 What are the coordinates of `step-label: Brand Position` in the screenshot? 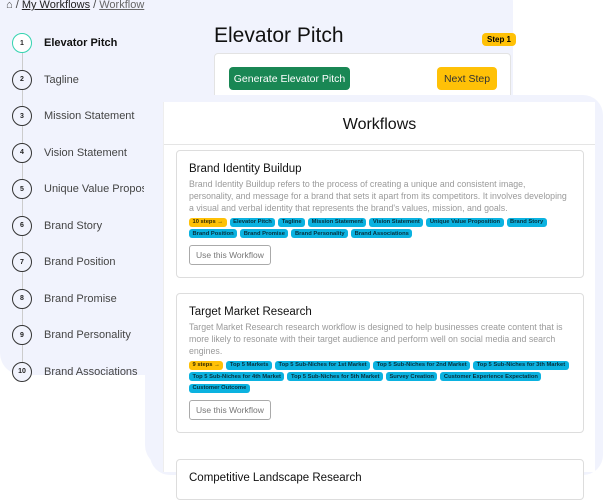 It's located at (80, 262).